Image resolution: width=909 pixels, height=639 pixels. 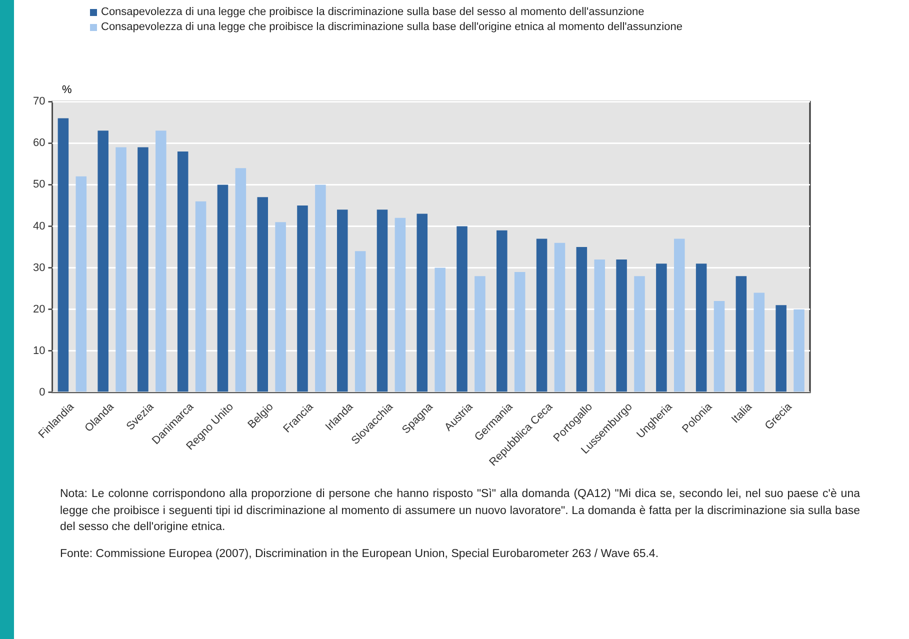 What do you see at coordinates (391, 27) in the screenshot?
I see `legend-label: Consapevolezza di una legge che proibisce la discriminazione sulla base dell'origine etnica al momento dell'assunzione` at bounding box center [391, 27].